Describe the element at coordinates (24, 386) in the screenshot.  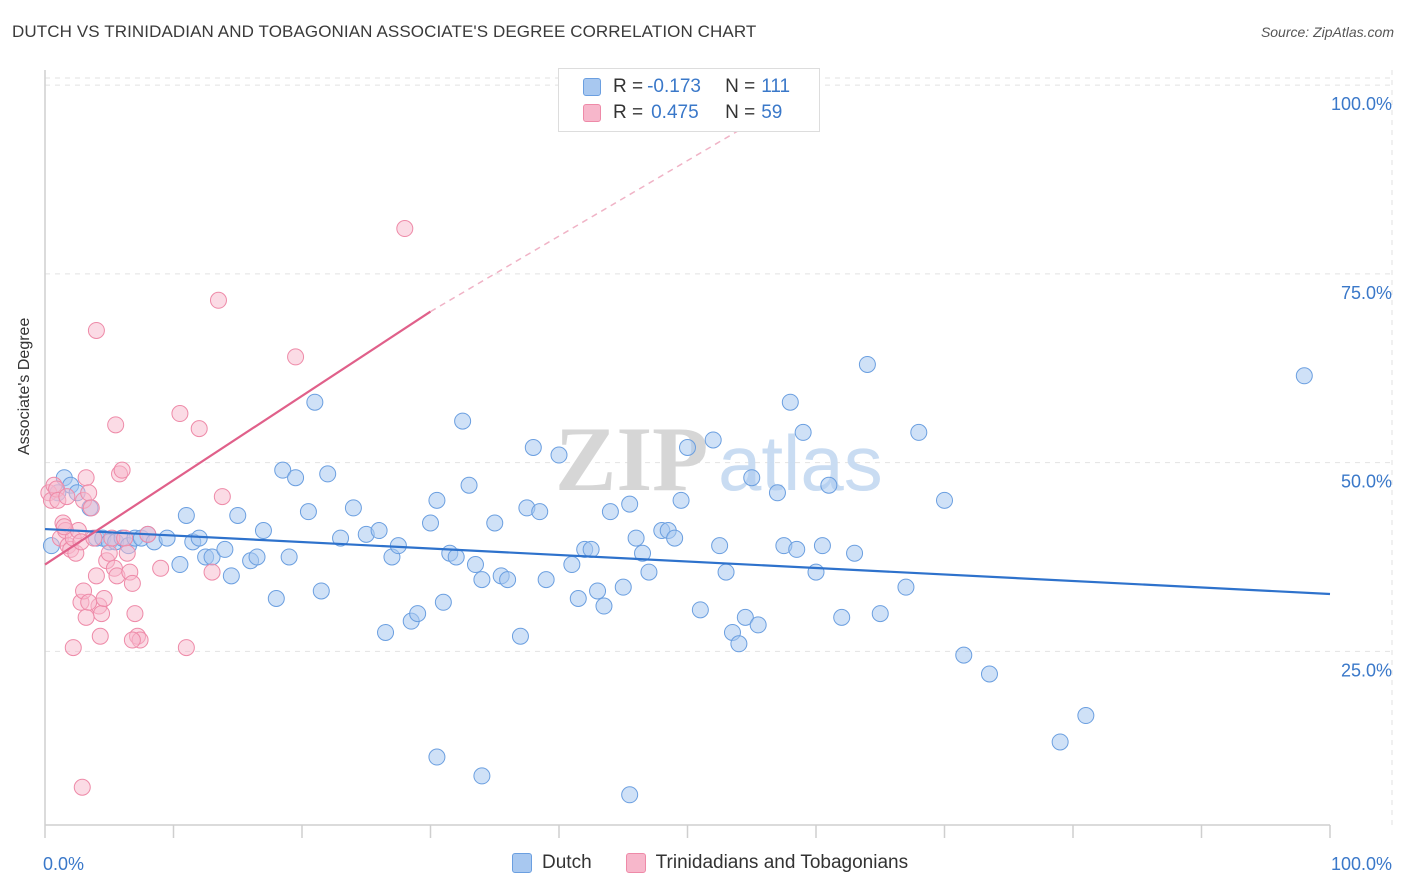
I see `y-axis-label: Associate's Degree` at that location.